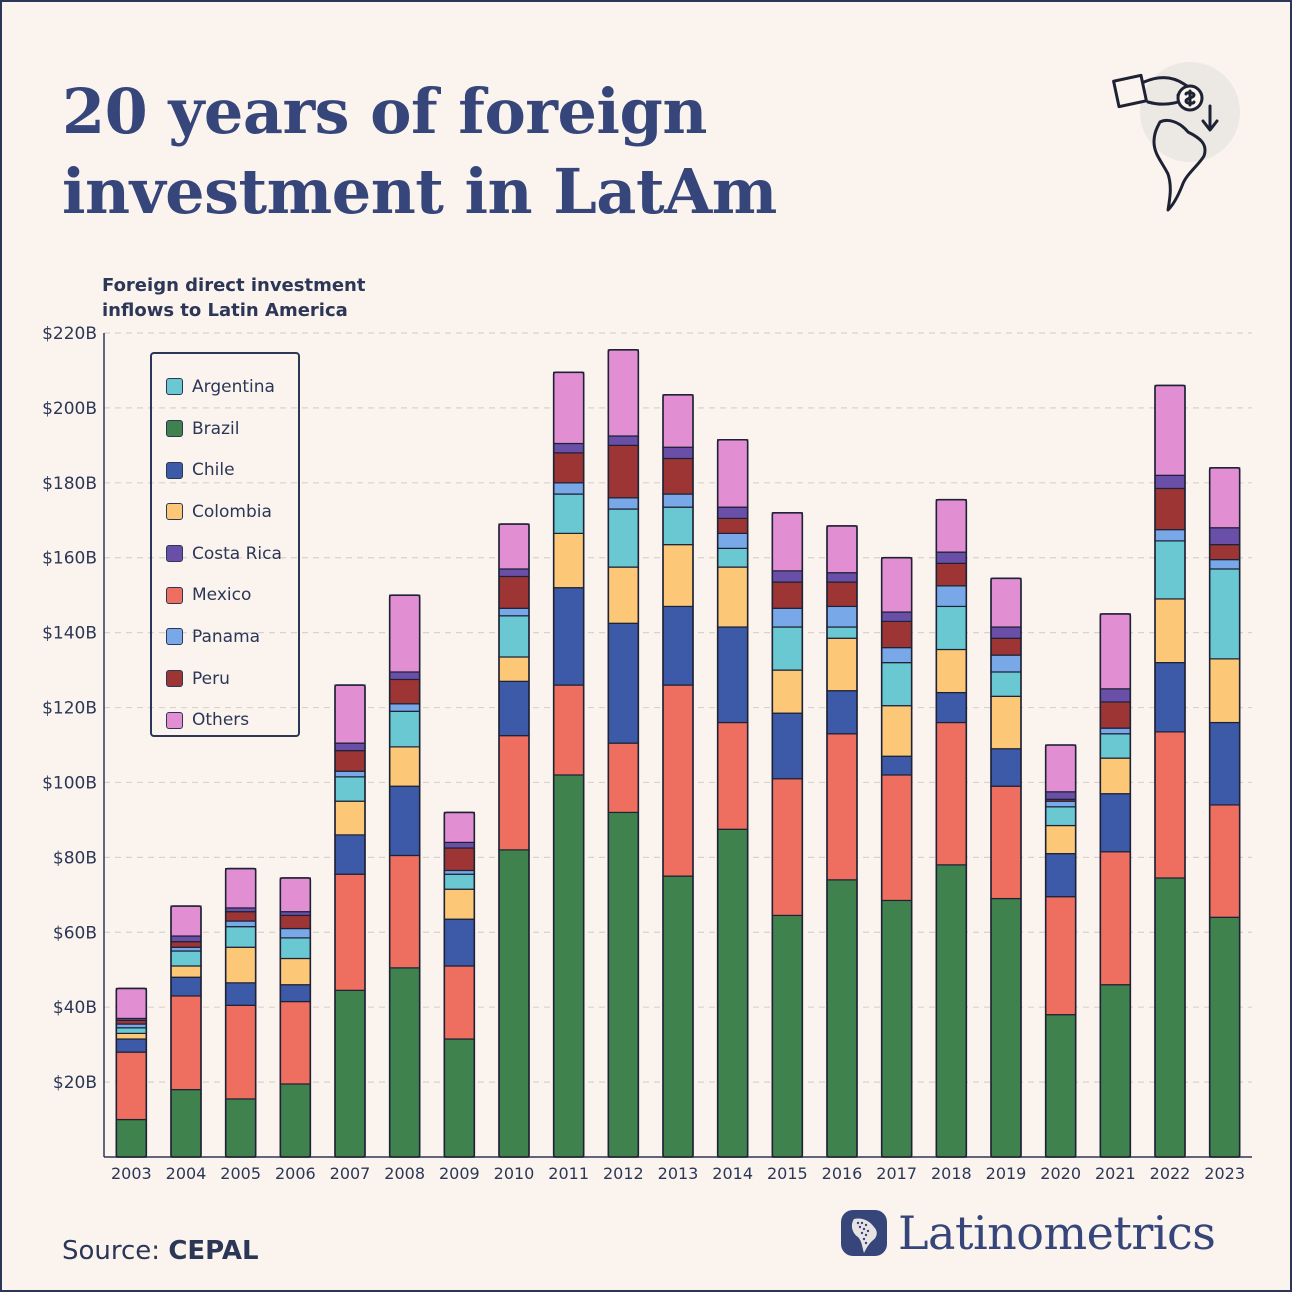  I want to click on bar-2021, so click(1115, 885).